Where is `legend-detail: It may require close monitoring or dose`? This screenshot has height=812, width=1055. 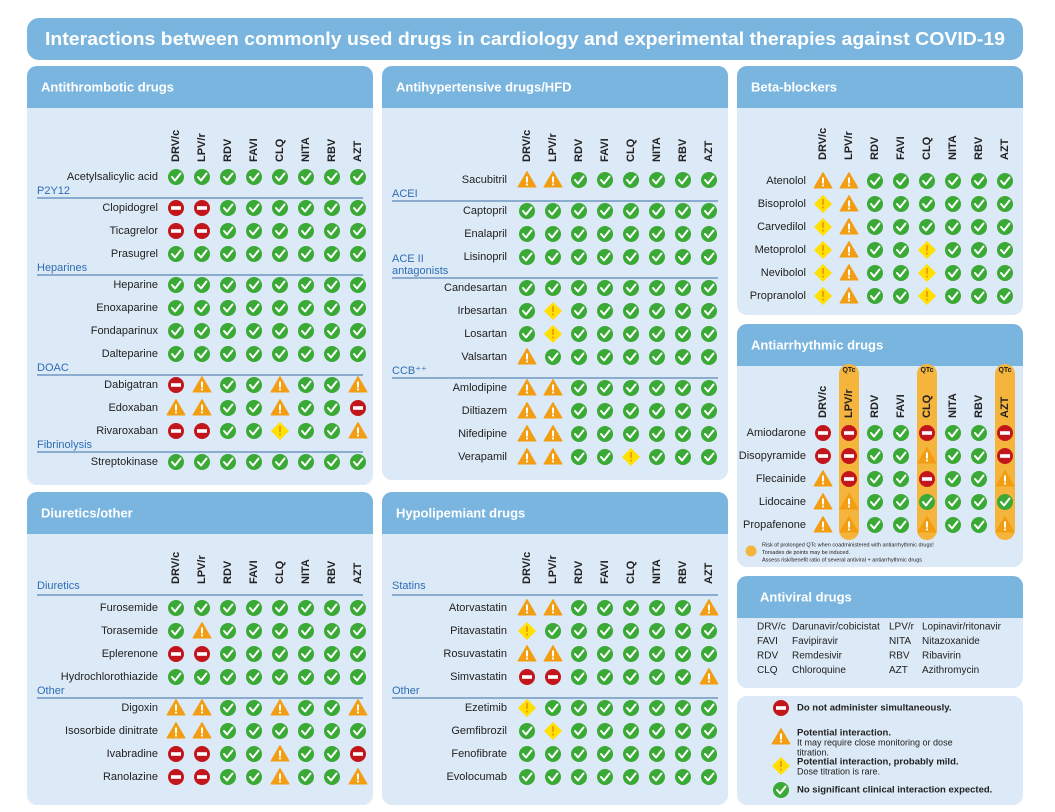
legend-detail: It may require close monitoring or dose is located at coordinates (875, 742).